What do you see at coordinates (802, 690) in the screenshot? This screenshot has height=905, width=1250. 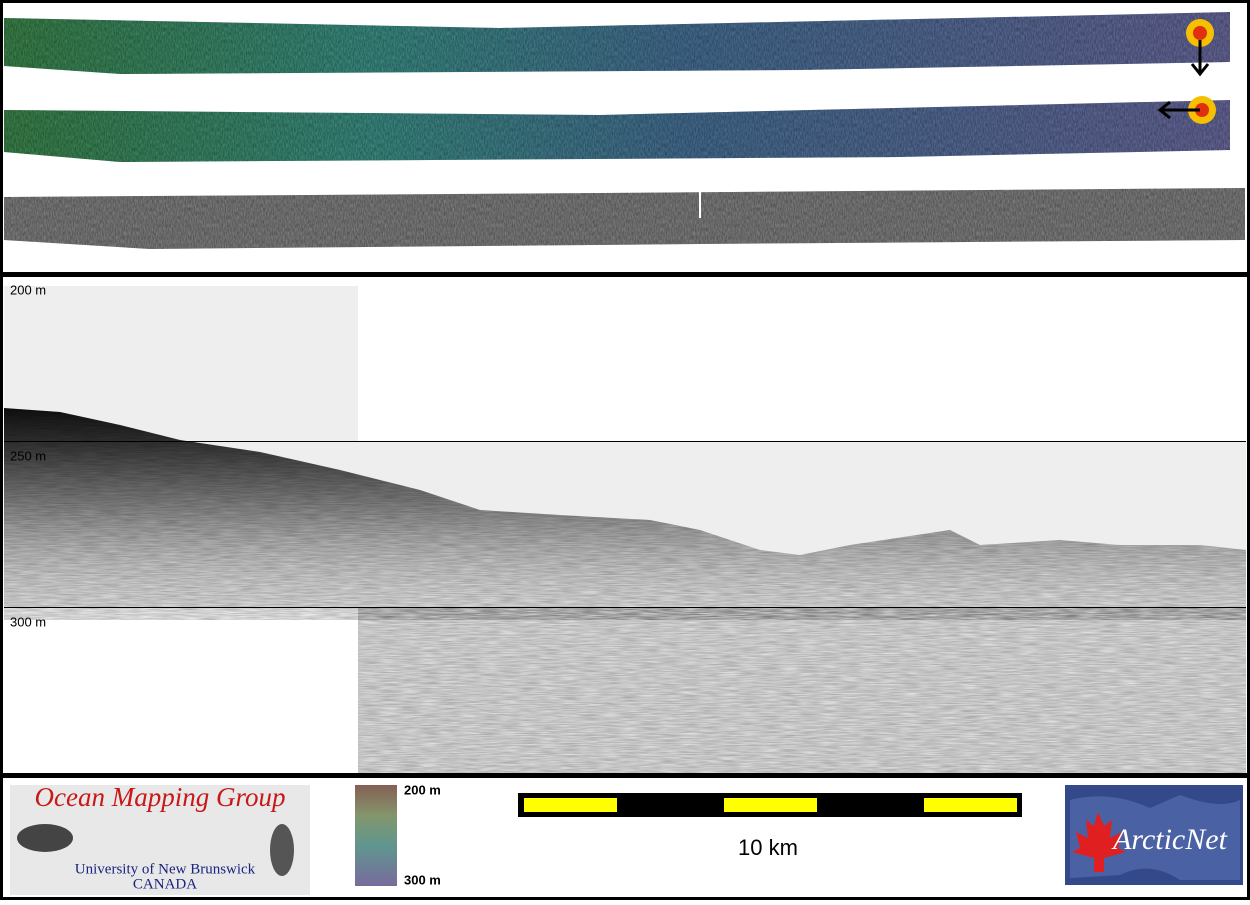 I see `echogram-noise` at bounding box center [802, 690].